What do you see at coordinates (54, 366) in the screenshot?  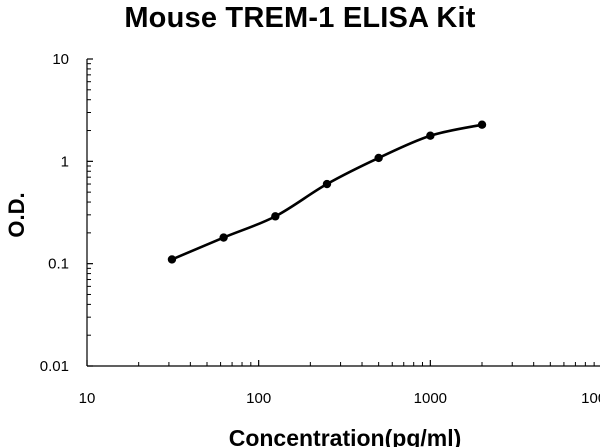 I see `y-tick-label: 0.01` at bounding box center [54, 366].